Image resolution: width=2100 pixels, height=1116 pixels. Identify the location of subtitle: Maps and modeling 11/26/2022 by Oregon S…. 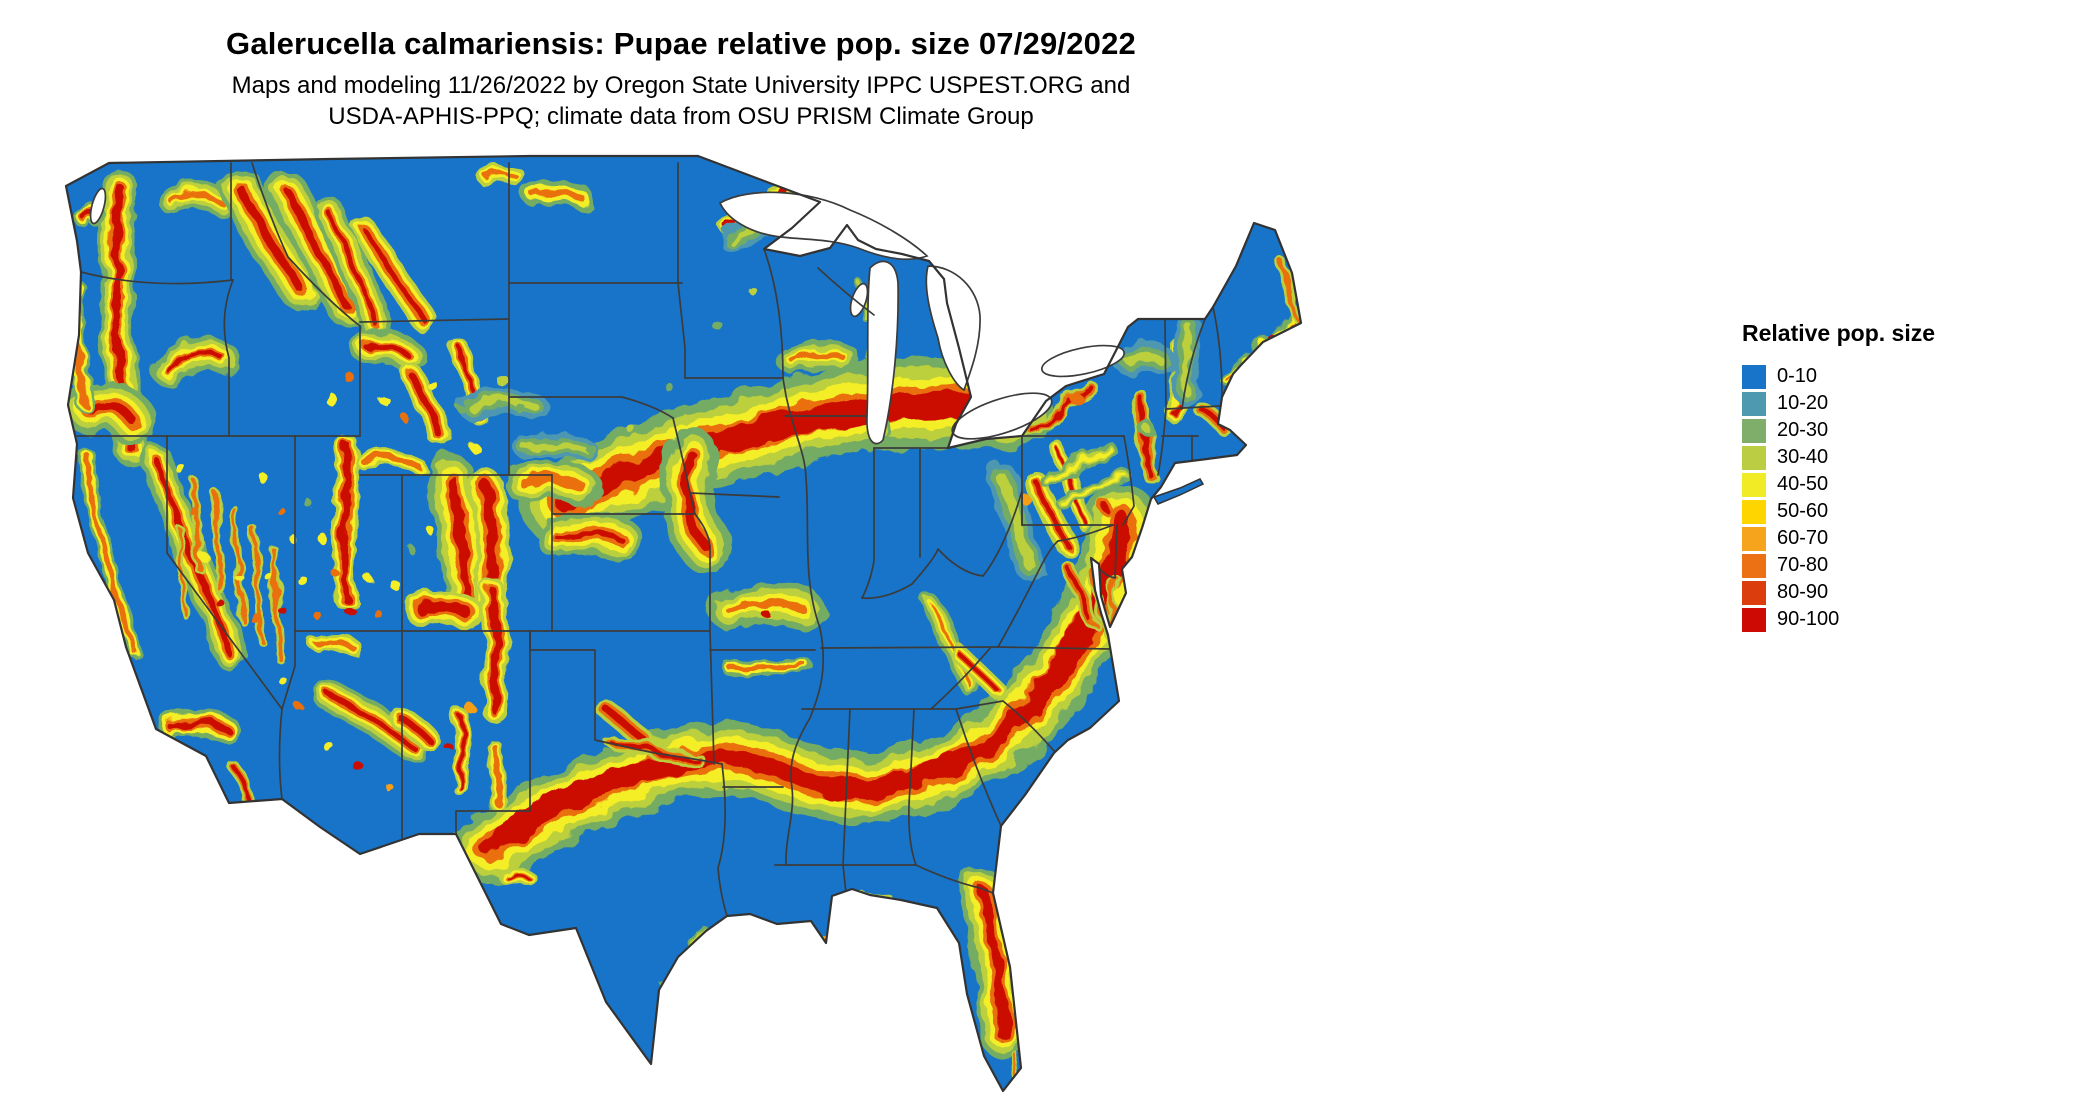
(681, 101).